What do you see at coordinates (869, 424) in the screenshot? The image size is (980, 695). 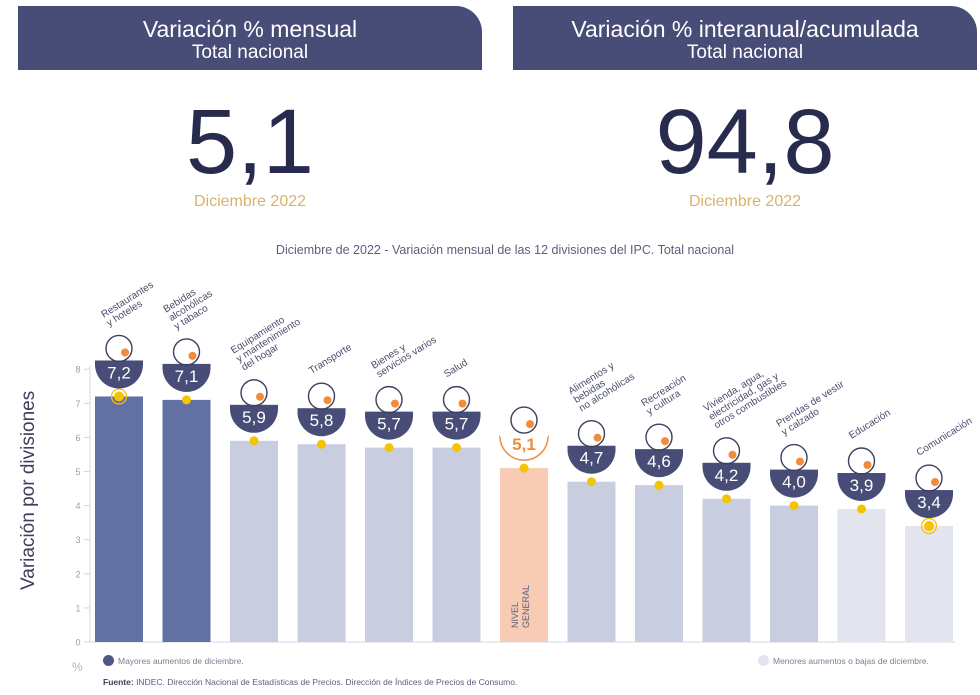 I see `category-label-line: Educación` at bounding box center [869, 424].